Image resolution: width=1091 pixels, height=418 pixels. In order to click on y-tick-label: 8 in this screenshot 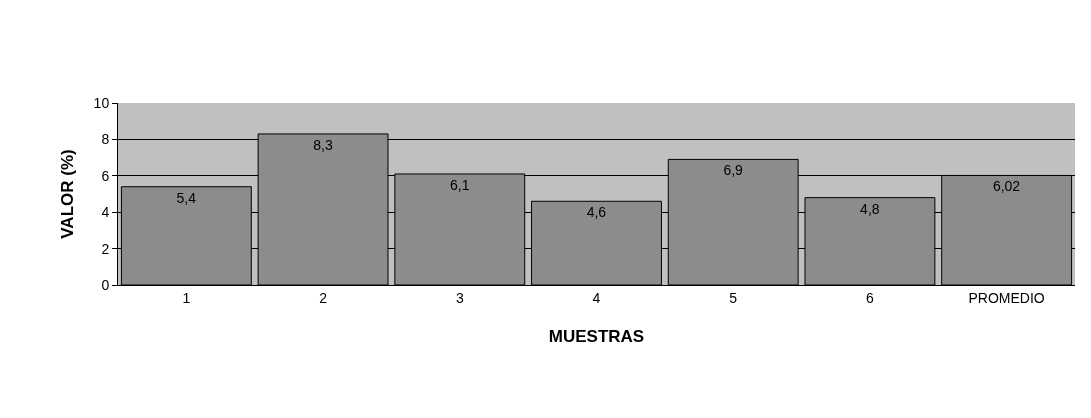, I will do `click(105, 139)`.